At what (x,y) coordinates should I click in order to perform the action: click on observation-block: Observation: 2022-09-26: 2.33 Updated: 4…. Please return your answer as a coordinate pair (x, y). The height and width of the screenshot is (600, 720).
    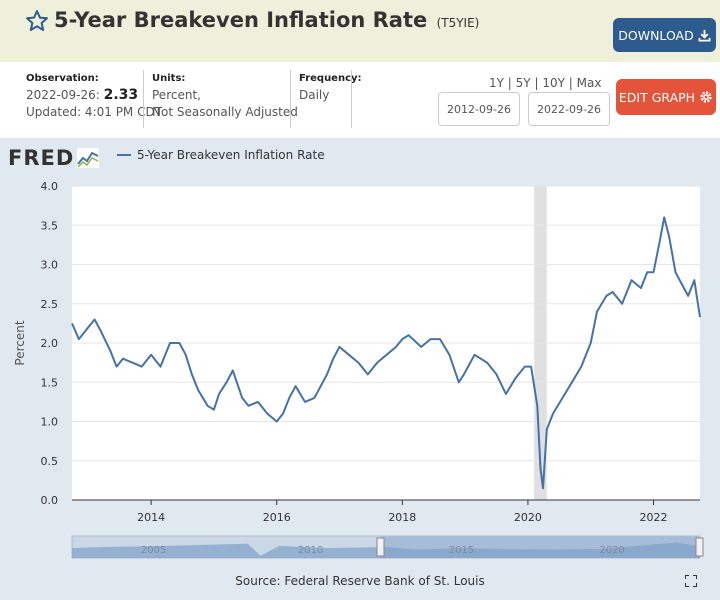
    Looking at the image, I should click on (94, 95).